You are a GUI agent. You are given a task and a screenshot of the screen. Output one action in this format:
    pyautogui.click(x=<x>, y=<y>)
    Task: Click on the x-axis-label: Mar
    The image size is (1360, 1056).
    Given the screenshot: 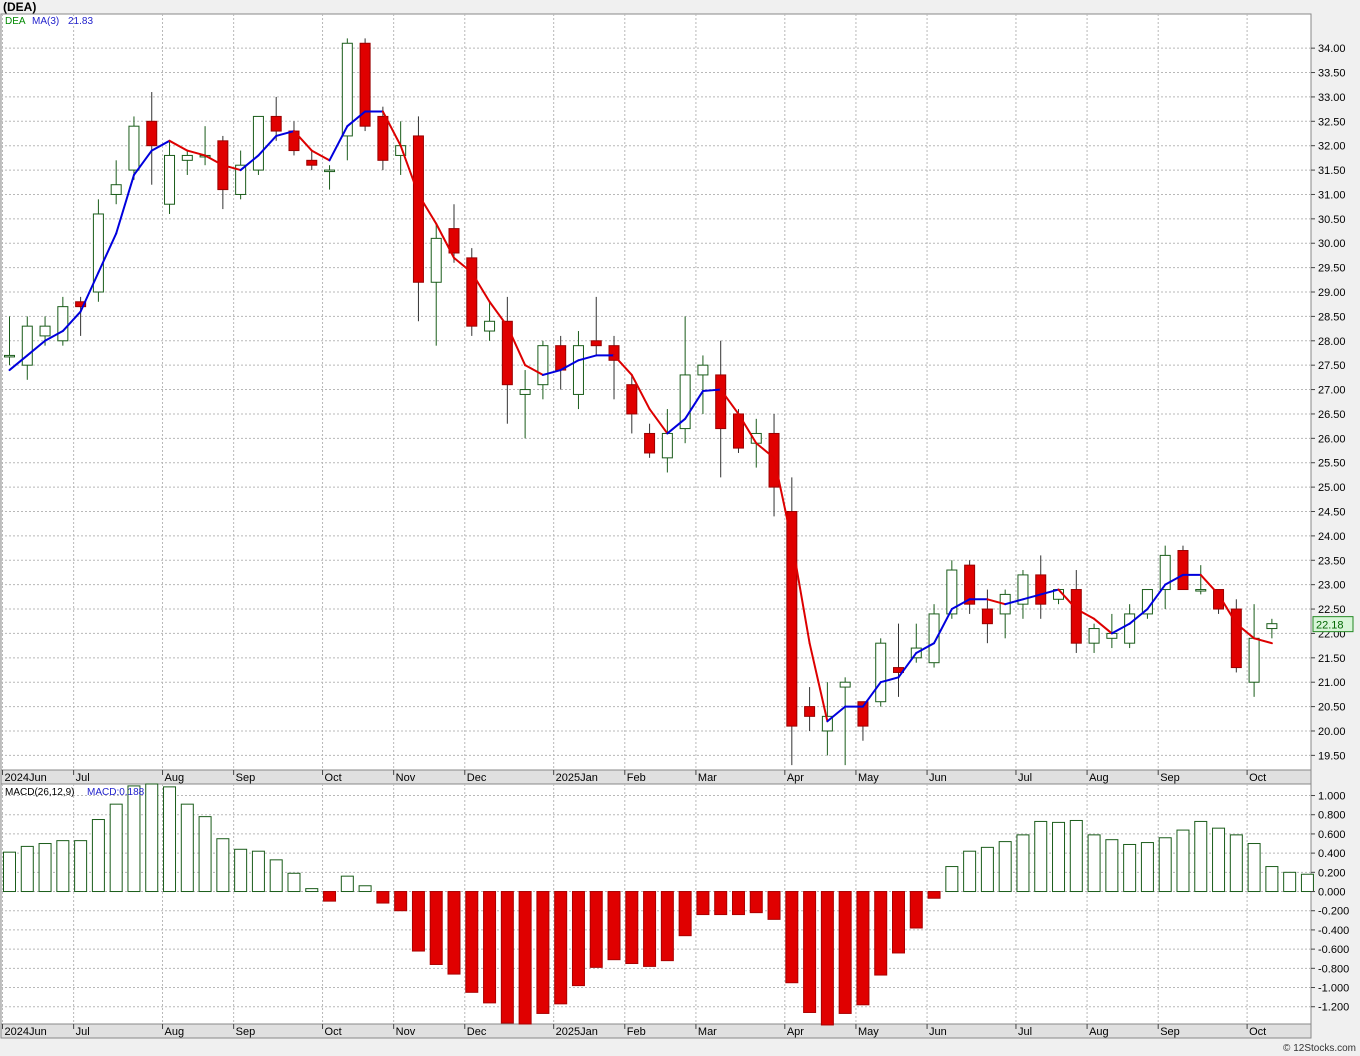 What is the action you would take?
    pyautogui.click(x=707, y=778)
    